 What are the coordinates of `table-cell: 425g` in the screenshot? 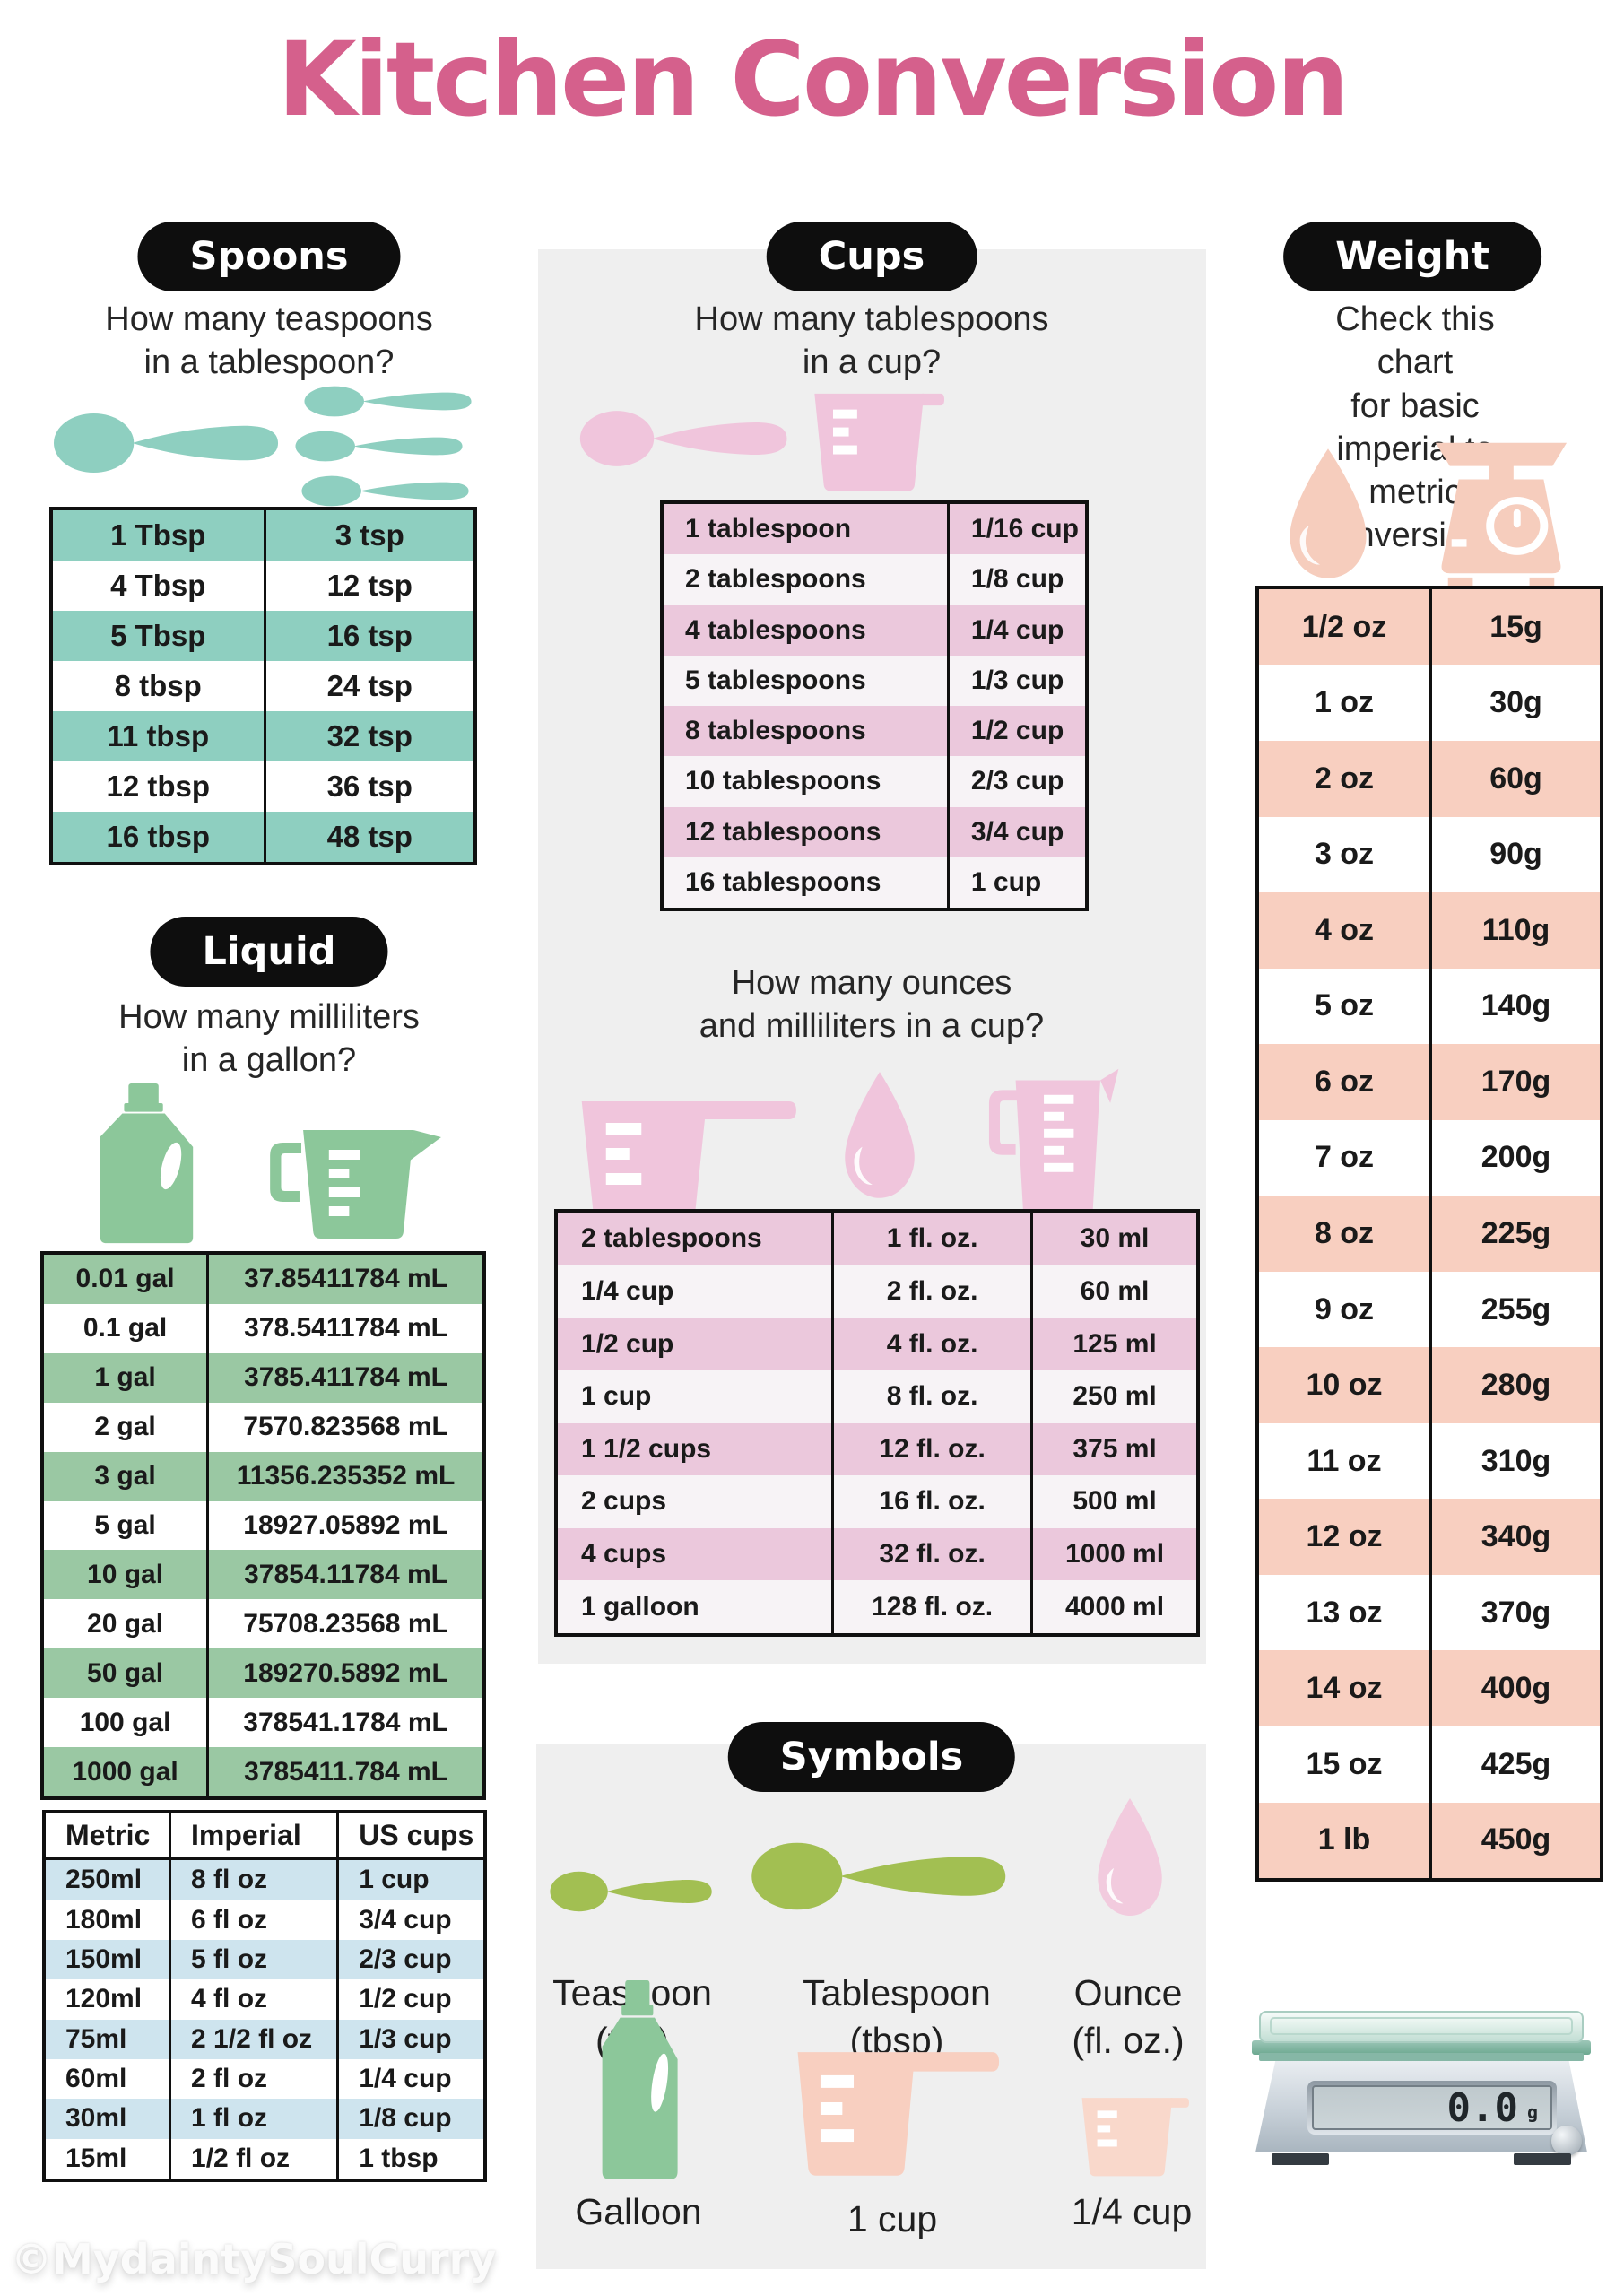 It's located at (1514, 1764).